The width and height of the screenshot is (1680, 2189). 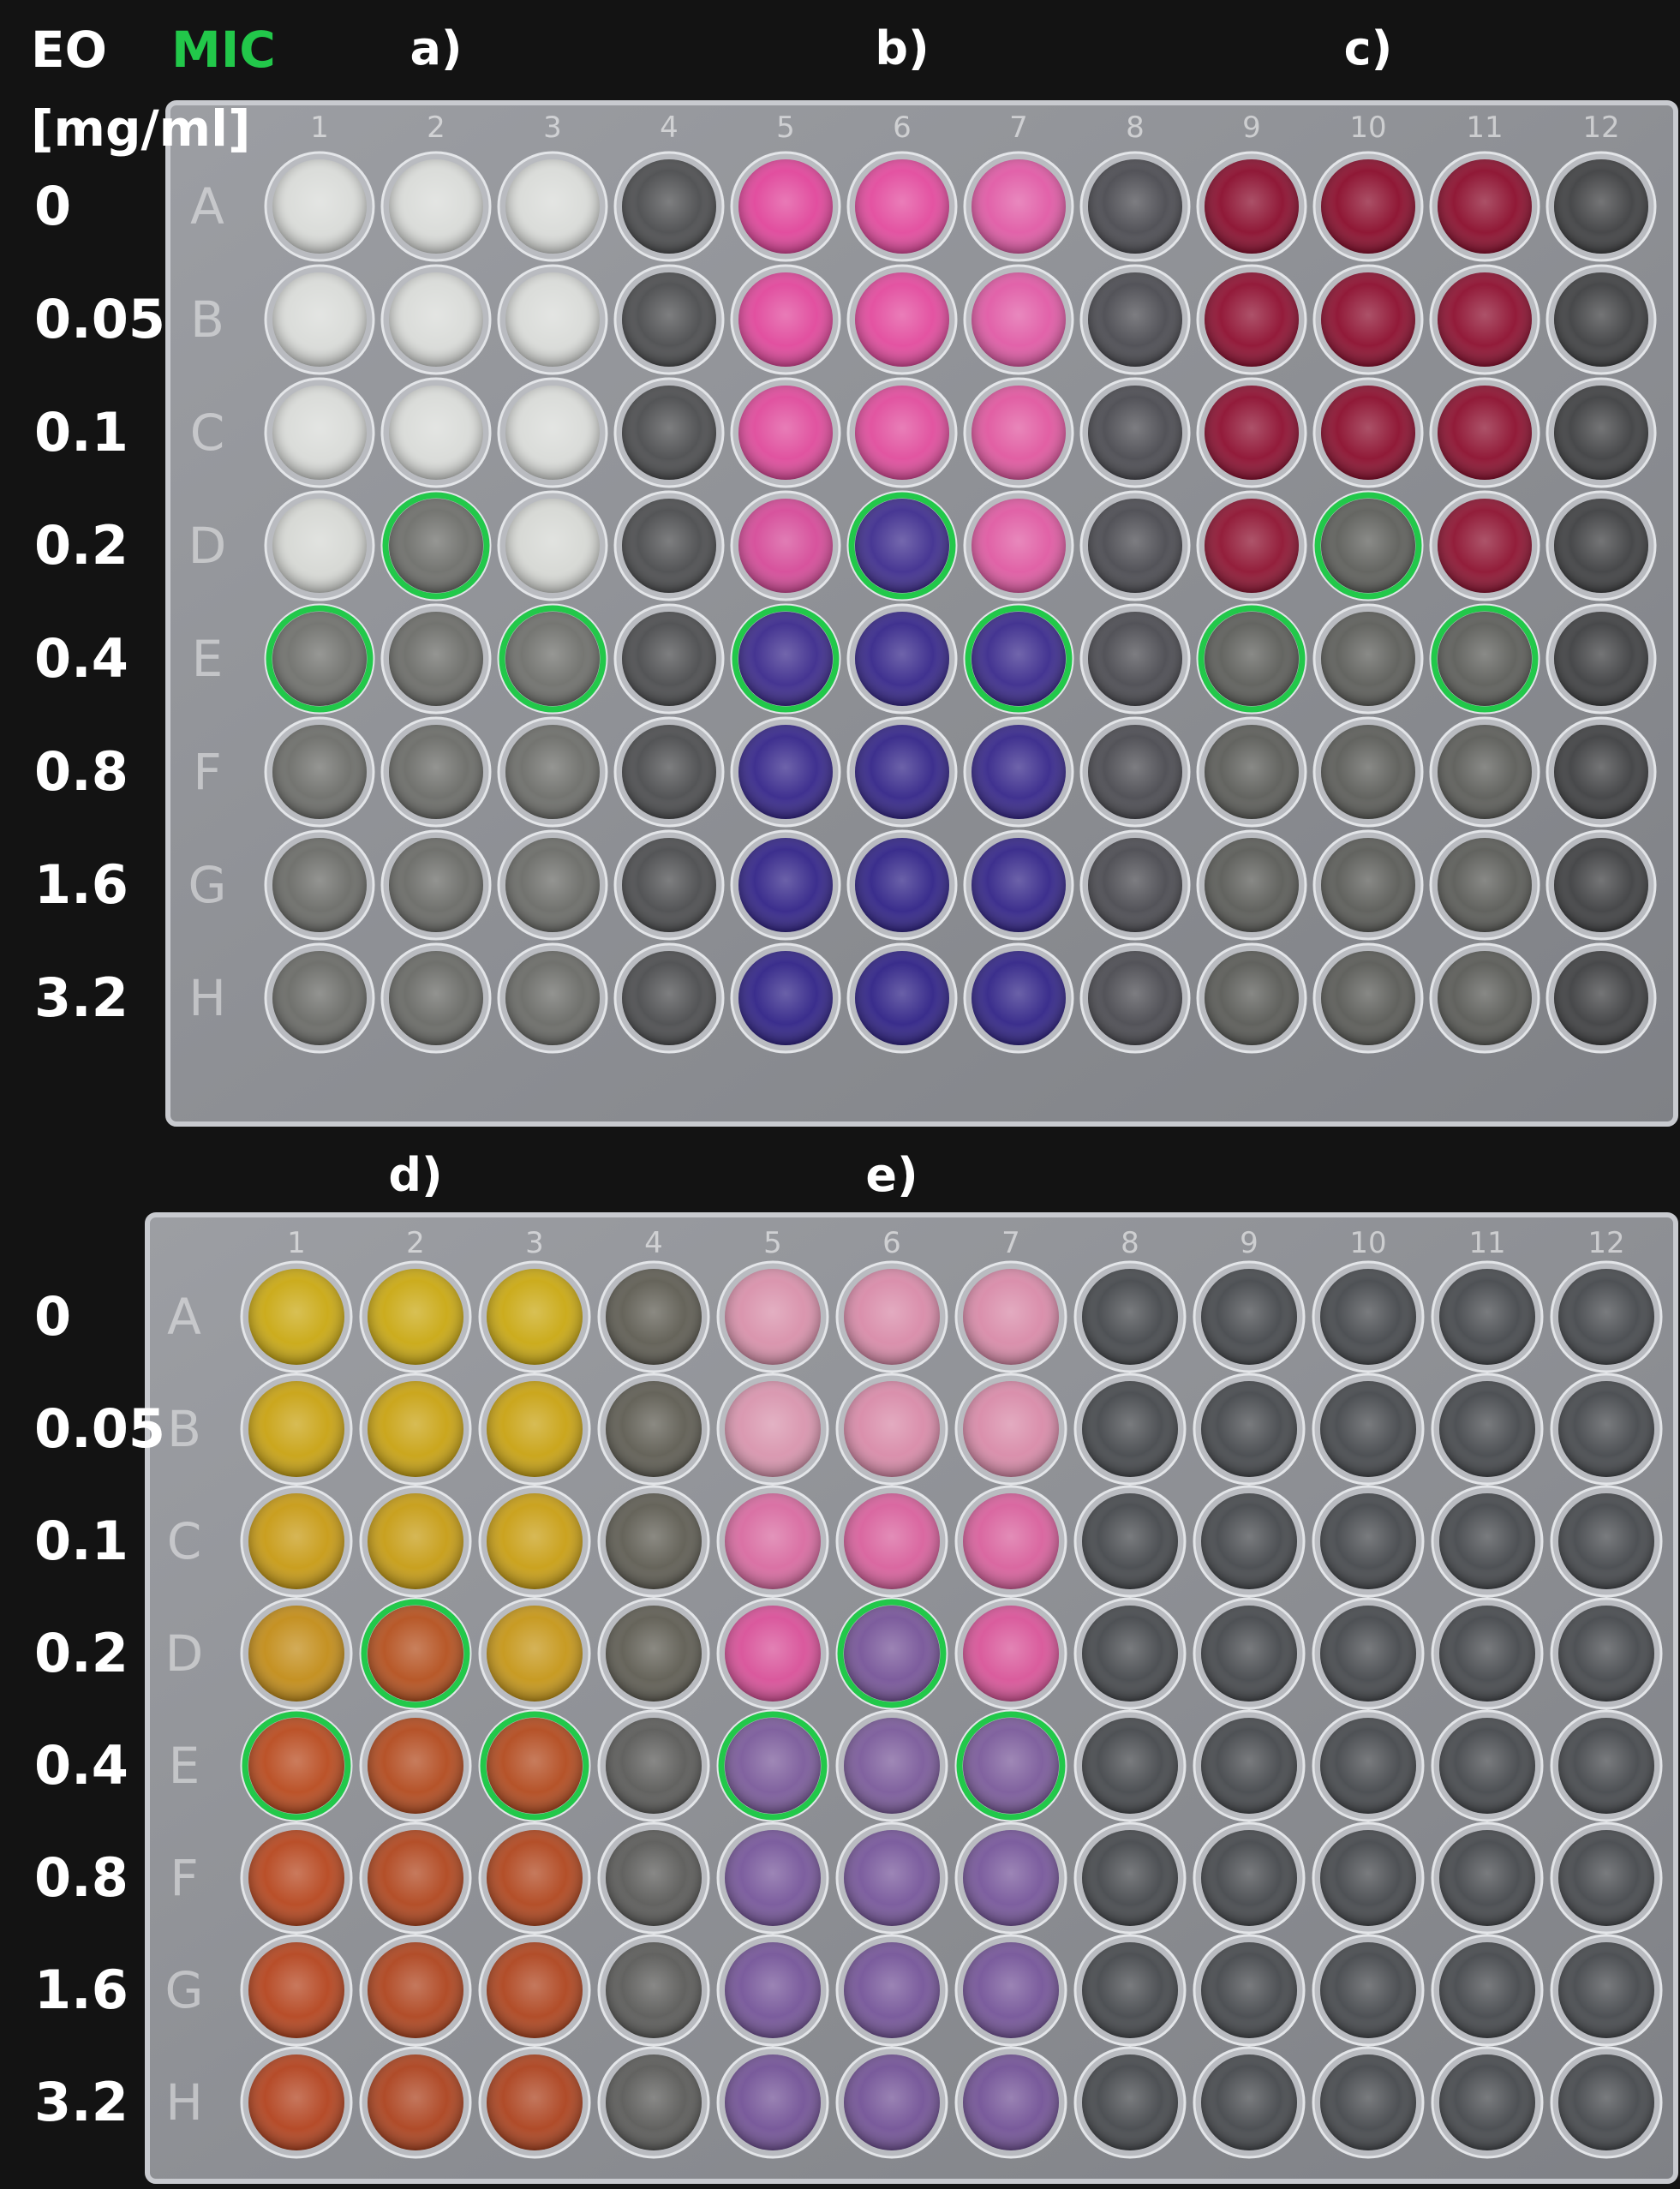 I want to click on row-letter: F, so click(x=184, y=1878).